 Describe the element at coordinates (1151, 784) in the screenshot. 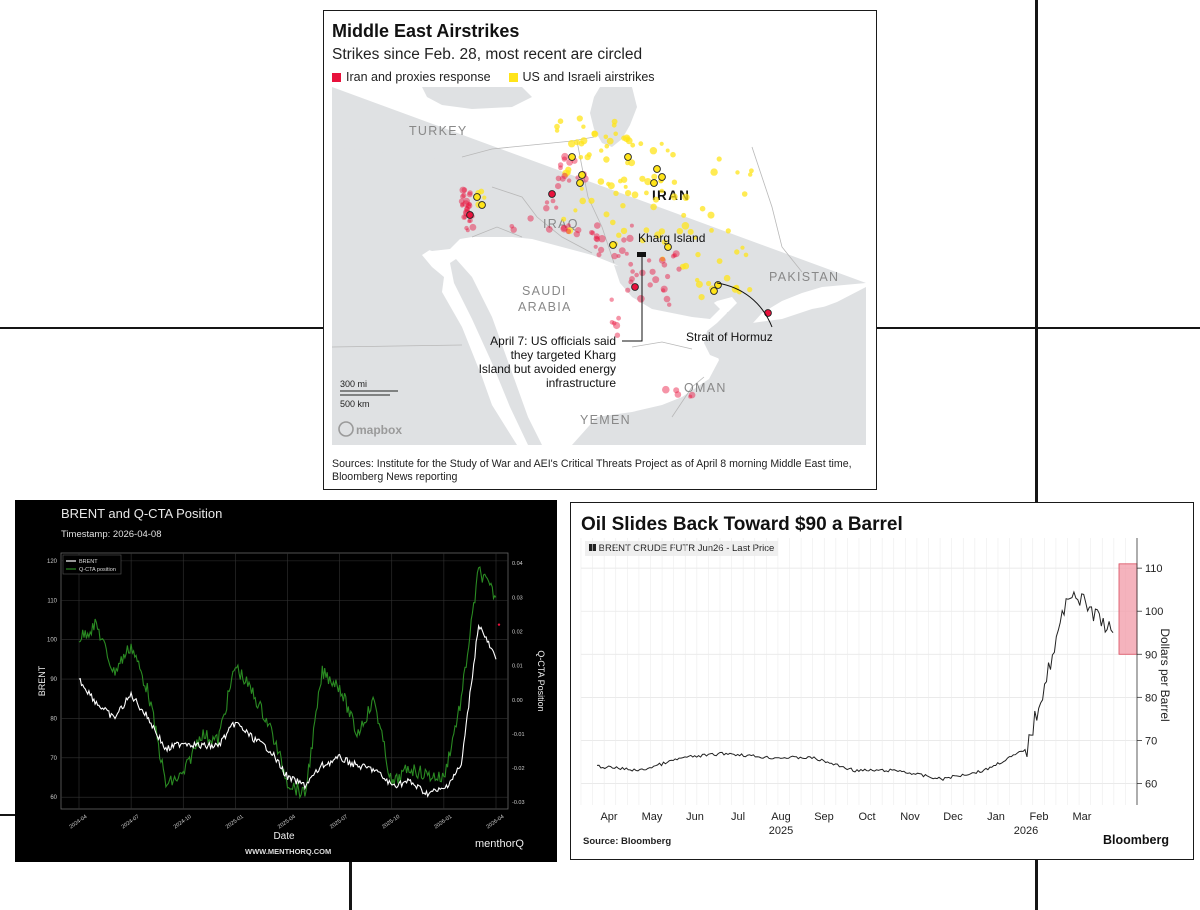

I see `oil-ytick-label: 60` at that location.